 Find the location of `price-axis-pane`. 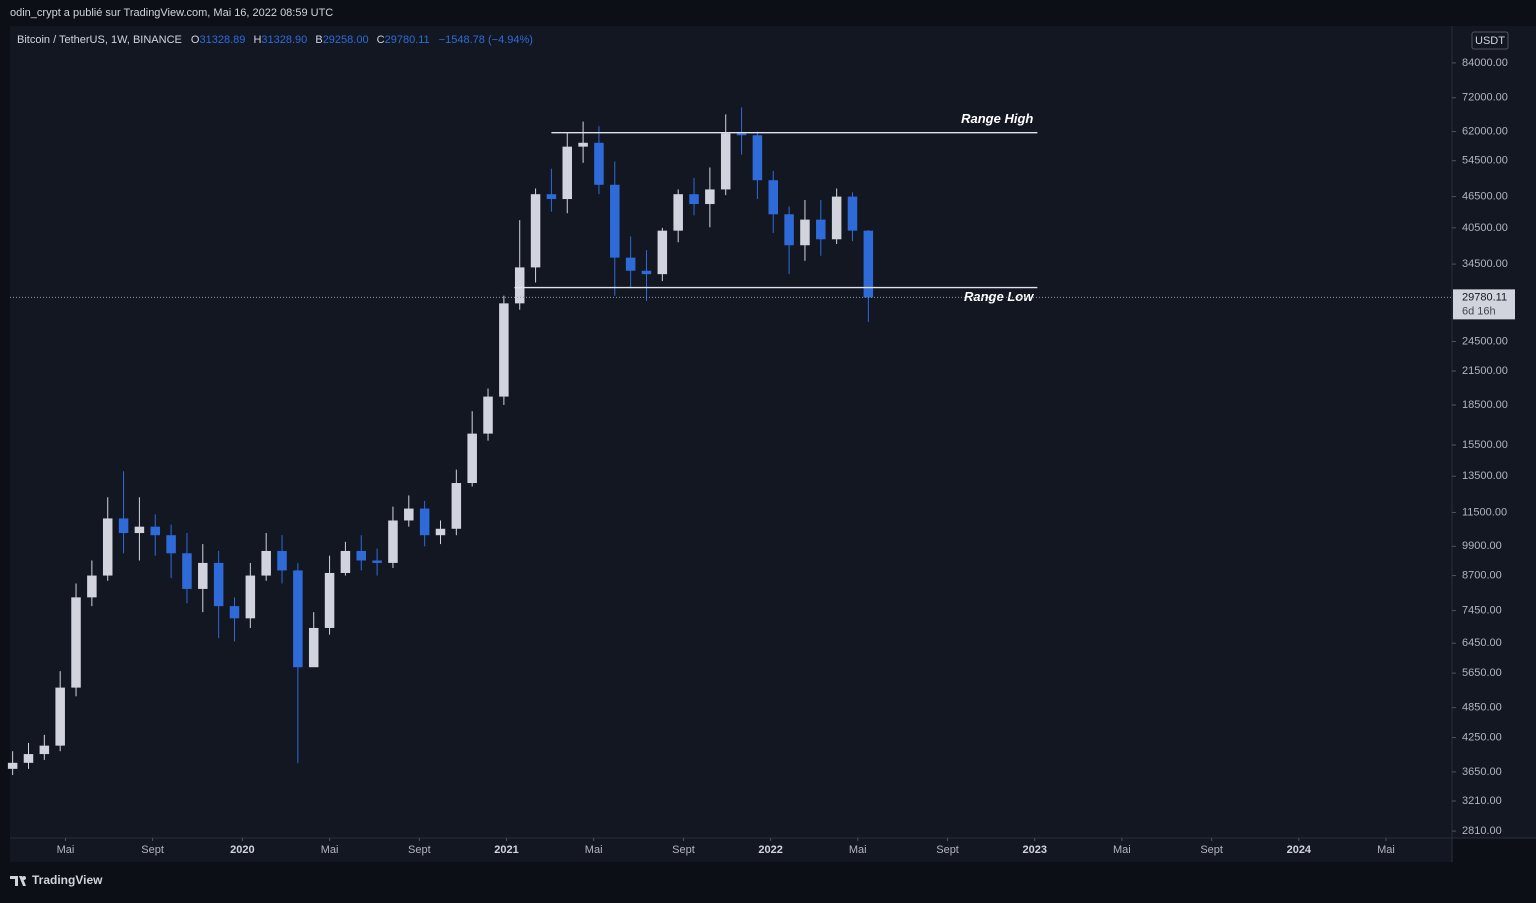

price-axis-pane is located at coordinates (1494, 432).